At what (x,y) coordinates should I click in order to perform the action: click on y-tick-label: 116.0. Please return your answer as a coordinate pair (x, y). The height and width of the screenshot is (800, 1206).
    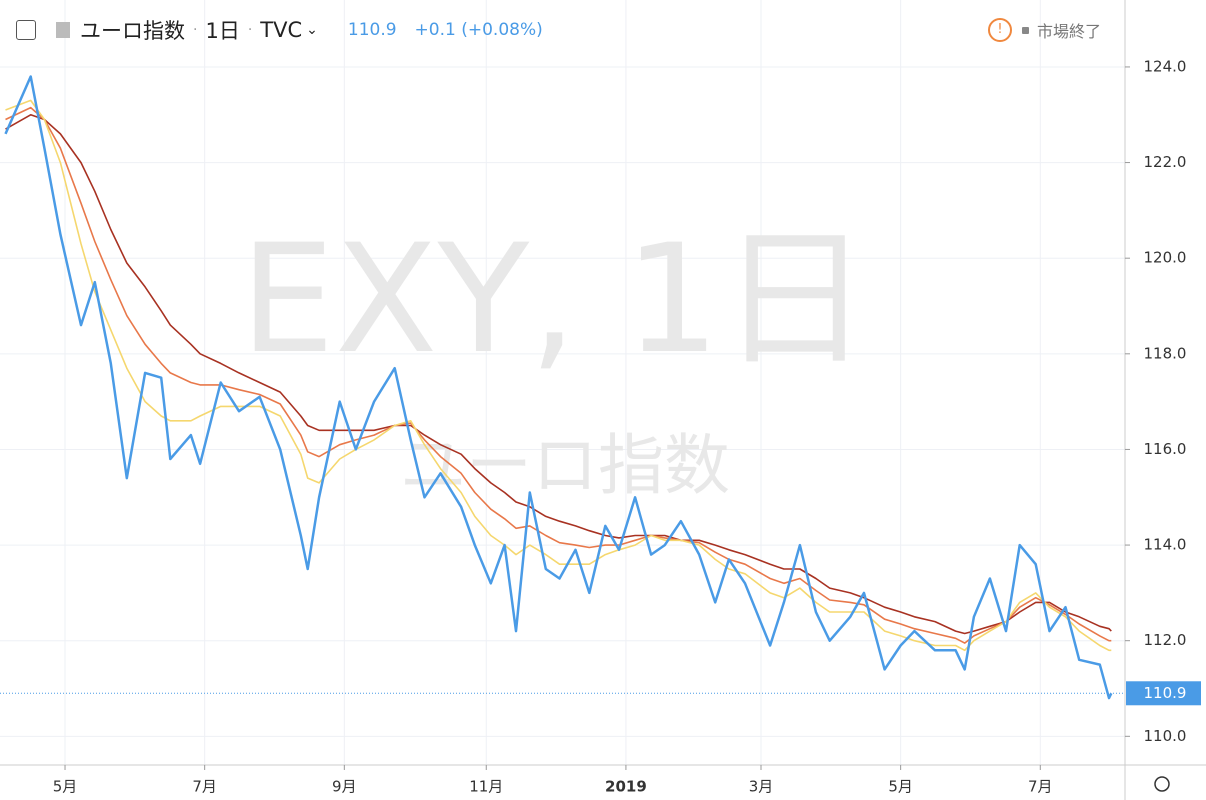
    Looking at the image, I should click on (1165, 449).